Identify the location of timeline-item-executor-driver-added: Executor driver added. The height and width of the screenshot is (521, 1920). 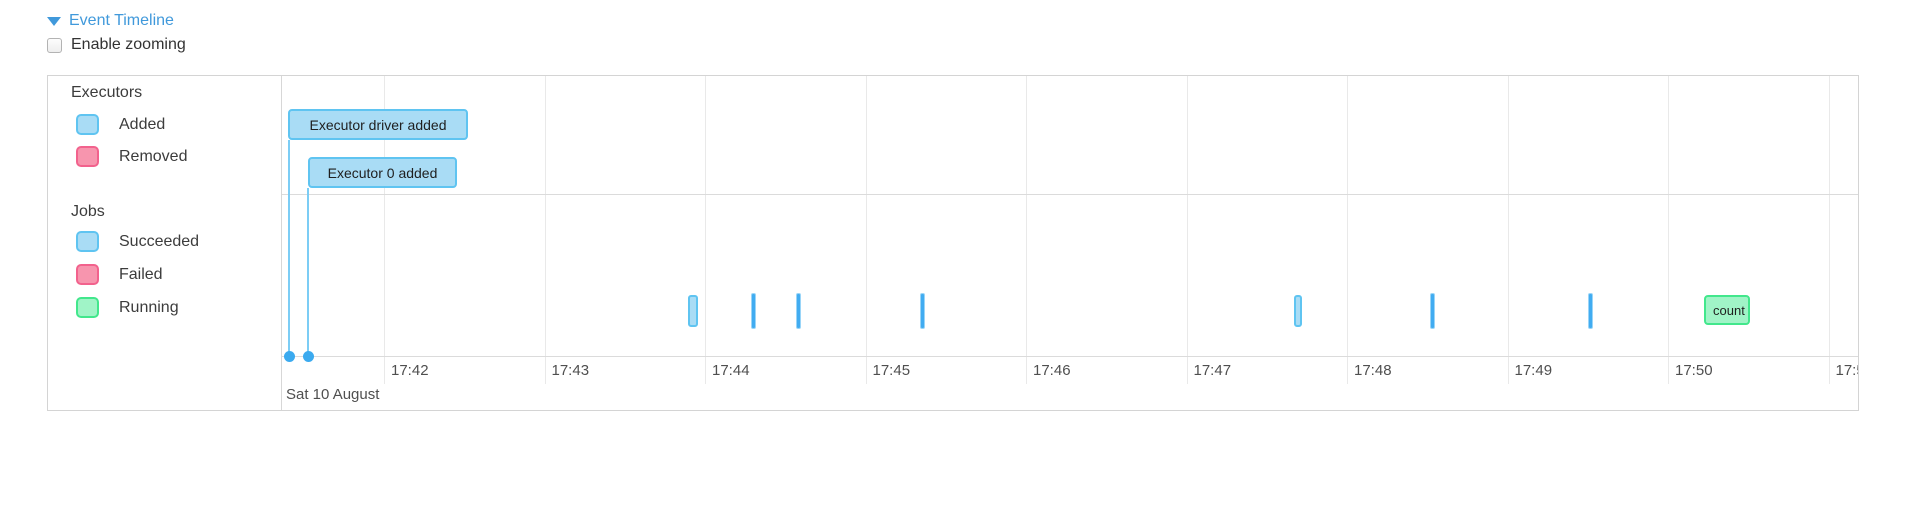
(378, 124).